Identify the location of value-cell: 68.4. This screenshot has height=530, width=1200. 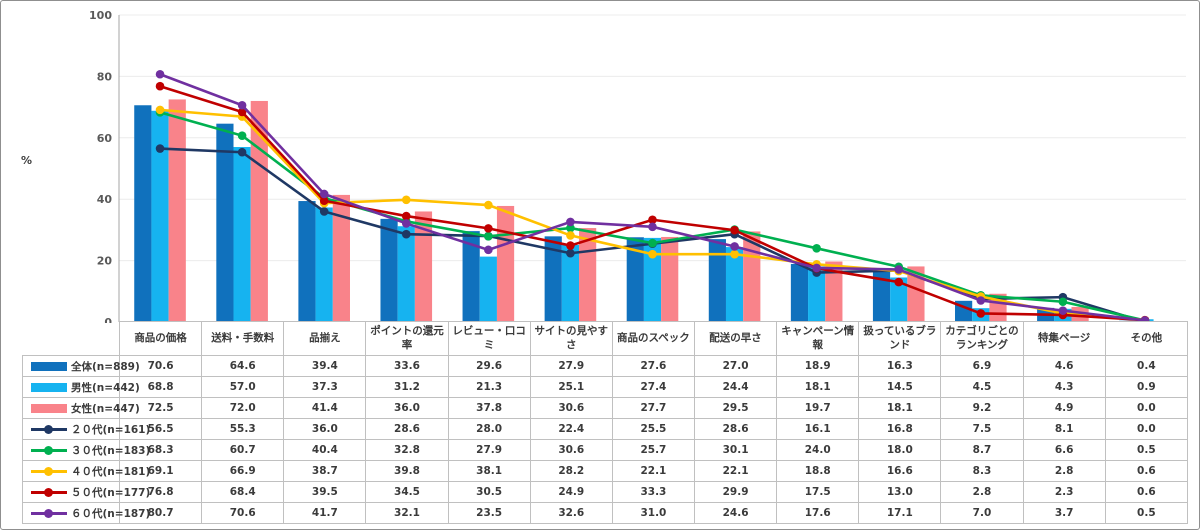
(243, 492).